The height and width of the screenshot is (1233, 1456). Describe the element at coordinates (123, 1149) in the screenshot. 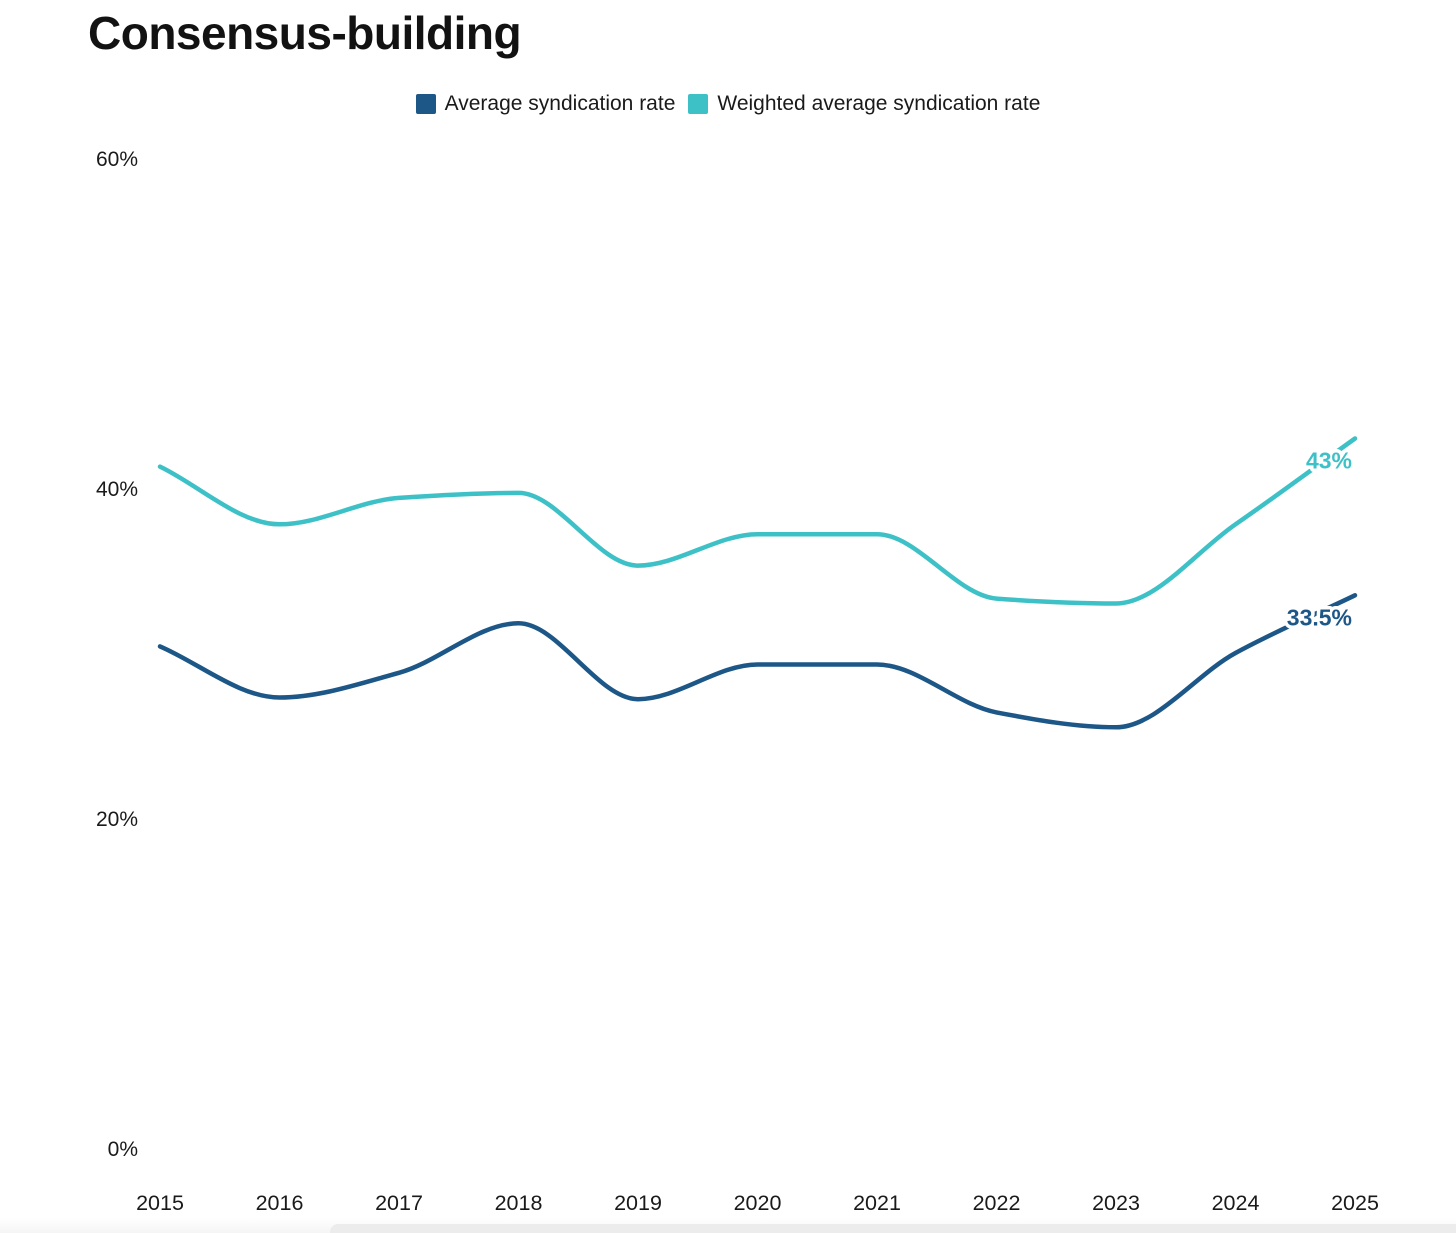

I see `y-tick-label: 0%` at that location.